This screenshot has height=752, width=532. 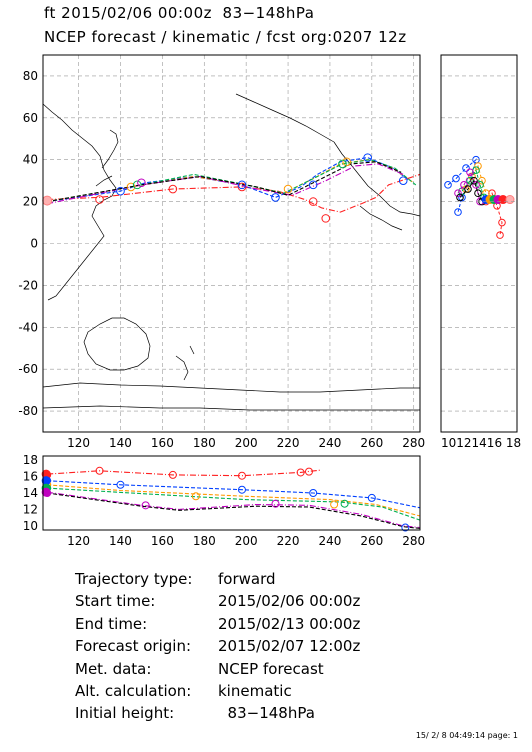 What do you see at coordinates (134, 579) in the screenshot?
I see `info-key: Trajectory type:` at bounding box center [134, 579].